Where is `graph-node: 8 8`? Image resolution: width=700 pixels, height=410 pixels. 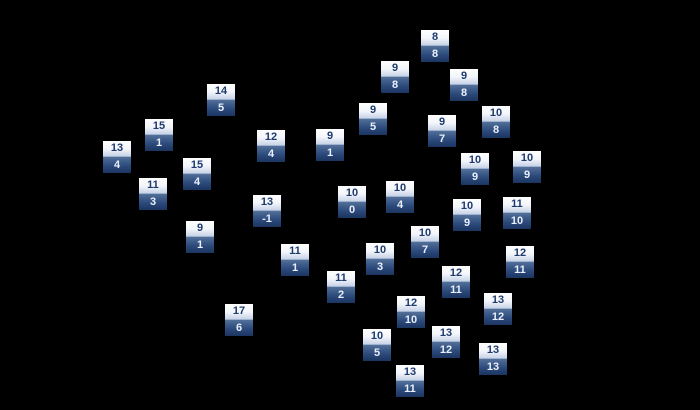 graph-node: 8 8 is located at coordinates (435, 46).